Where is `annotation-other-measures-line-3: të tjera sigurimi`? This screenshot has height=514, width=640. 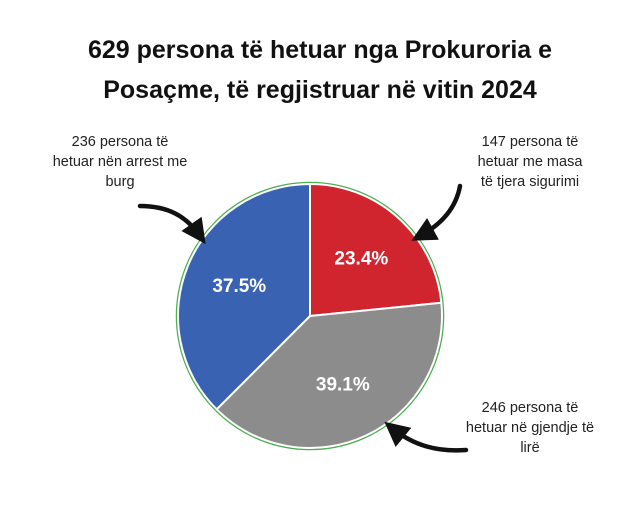 annotation-other-measures-line-3: të tjera sigurimi is located at coordinates (530, 182).